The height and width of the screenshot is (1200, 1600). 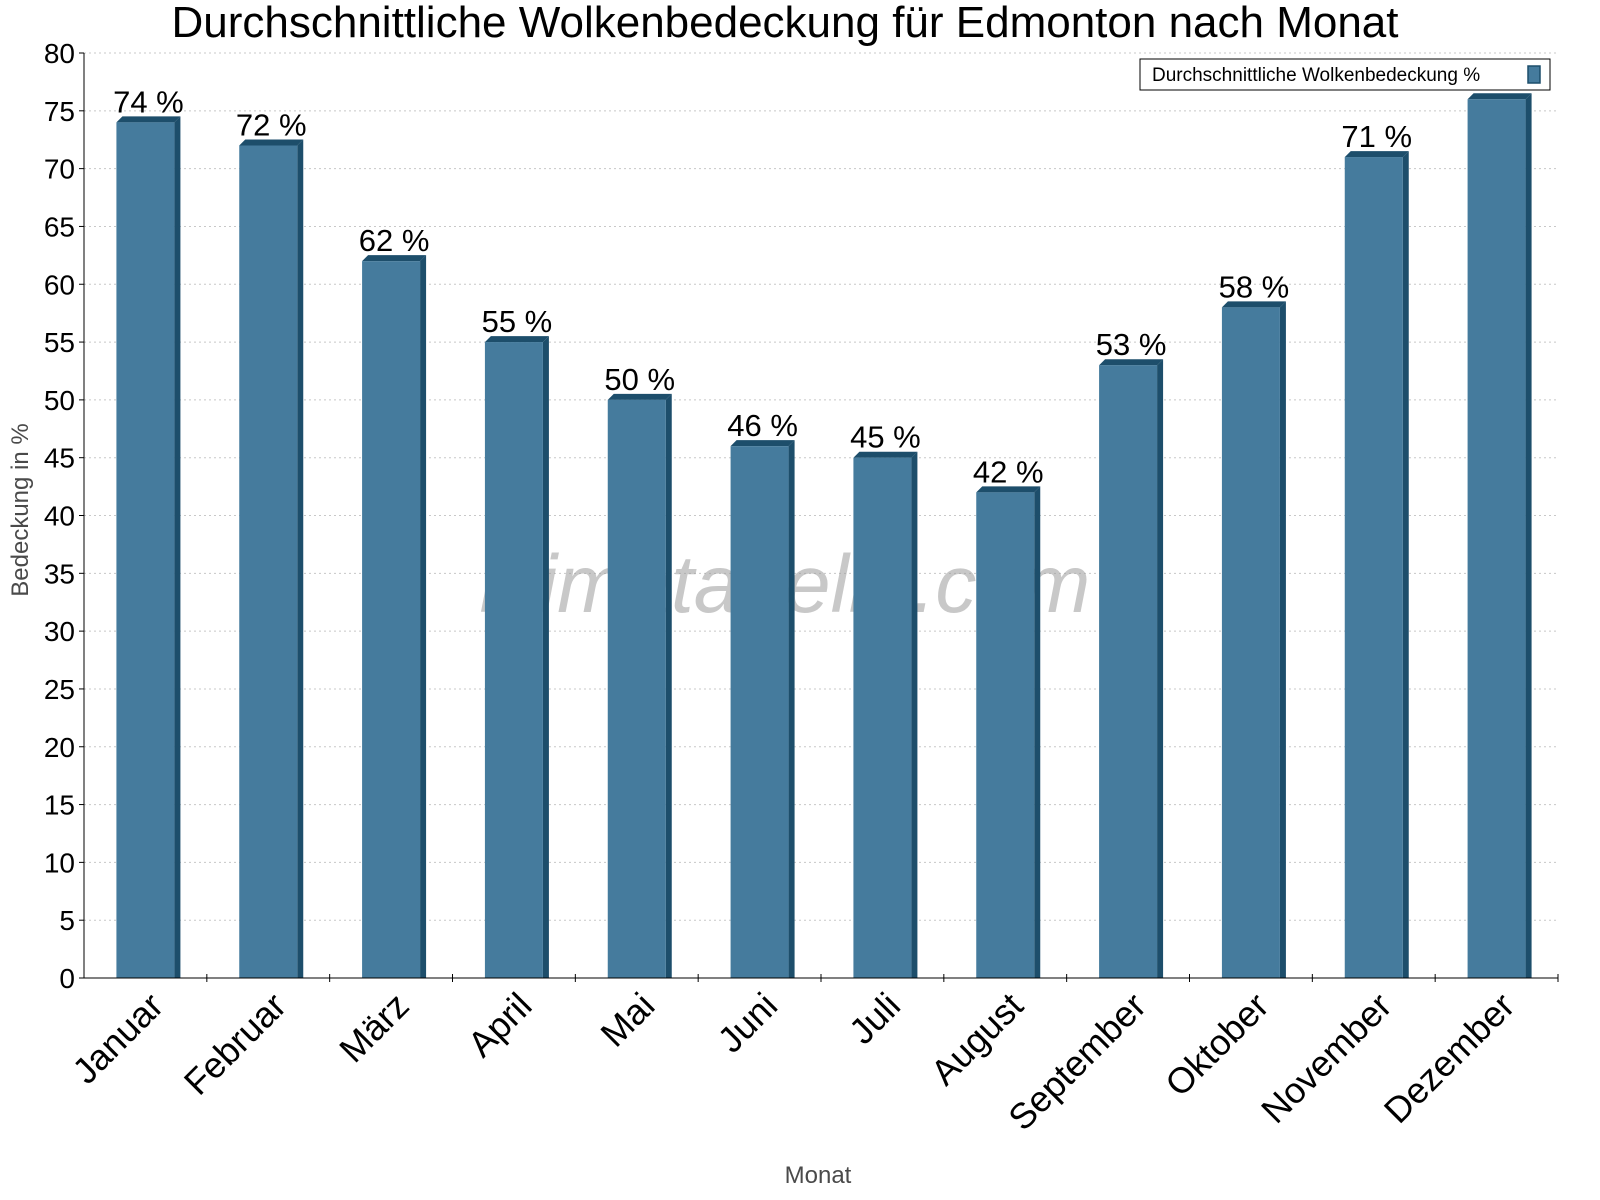 What do you see at coordinates (67, 978) in the screenshot?
I see `y-tick-label: 0` at bounding box center [67, 978].